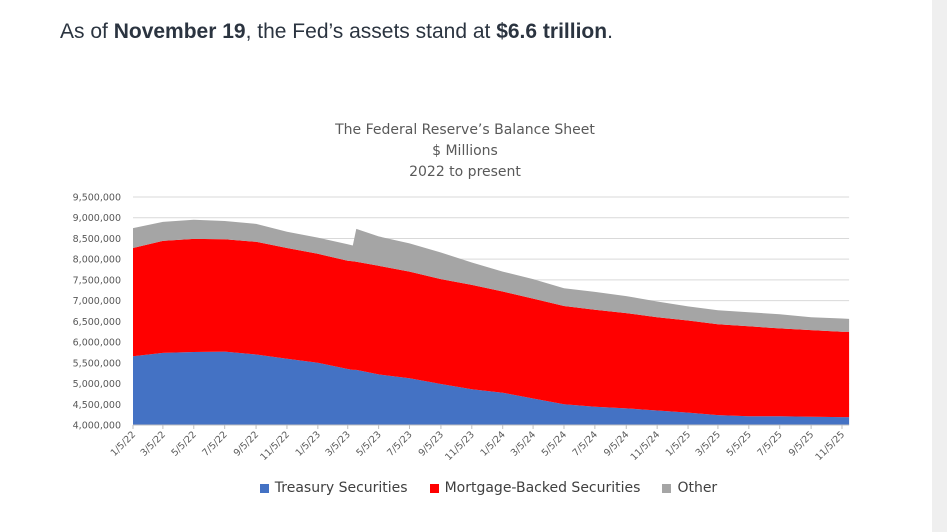 This screenshot has width=947, height=532. I want to click on x-tick-label: 9/5/23, so click(431, 443).